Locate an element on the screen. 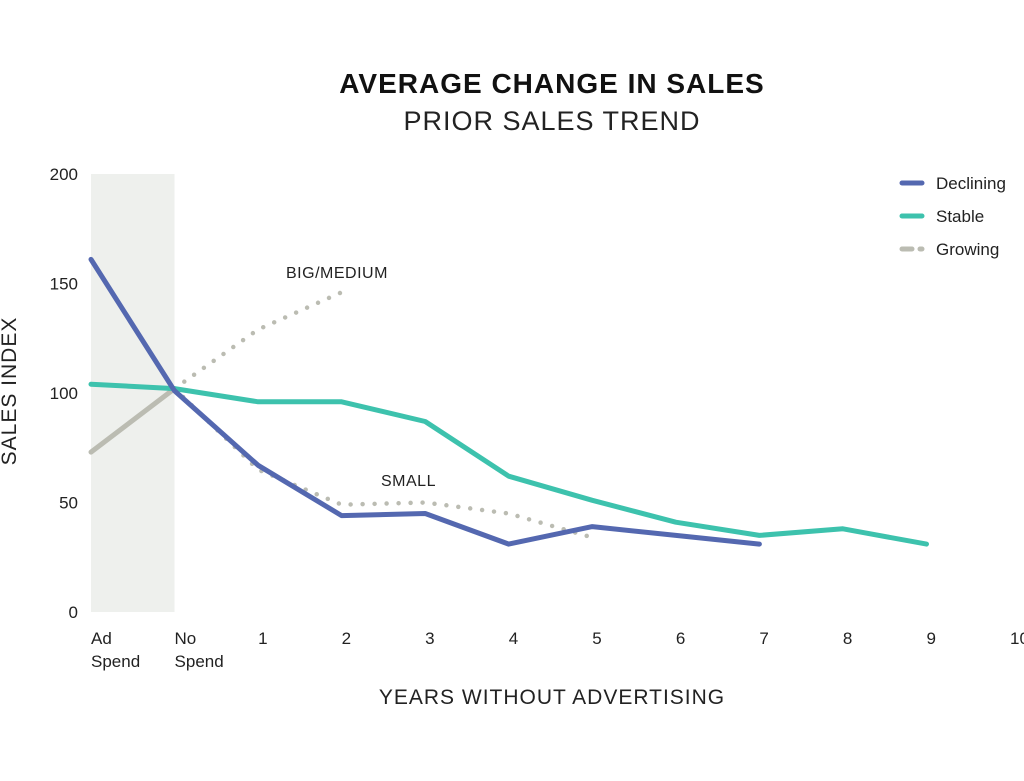 The width and height of the screenshot is (1024, 781). x-tick-label: 10 is located at coordinates (1017, 638).